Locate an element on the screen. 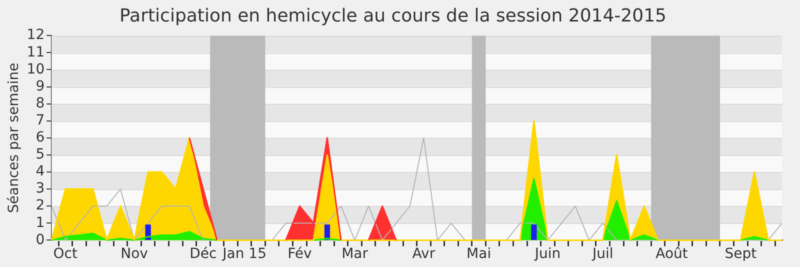  y-tick-label: 5 is located at coordinates (40, 154).